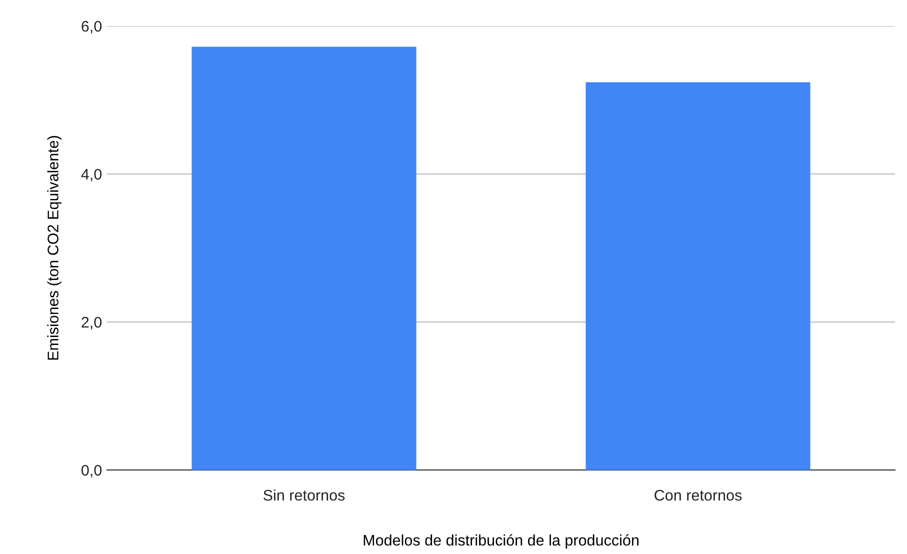 The width and height of the screenshot is (907, 554). Describe the element at coordinates (501, 541) in the screenshot. I see `x-axis-title: Modelos de distribución de la producción` at that location.